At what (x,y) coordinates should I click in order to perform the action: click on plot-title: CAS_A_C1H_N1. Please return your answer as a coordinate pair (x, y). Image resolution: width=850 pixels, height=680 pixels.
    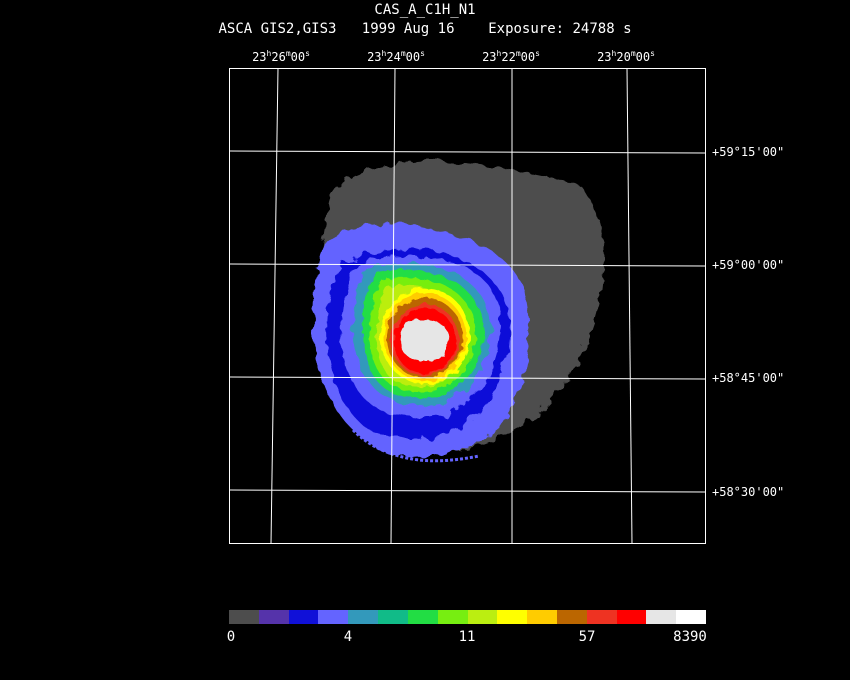
    Looking at the image, I should click on (425, 10).